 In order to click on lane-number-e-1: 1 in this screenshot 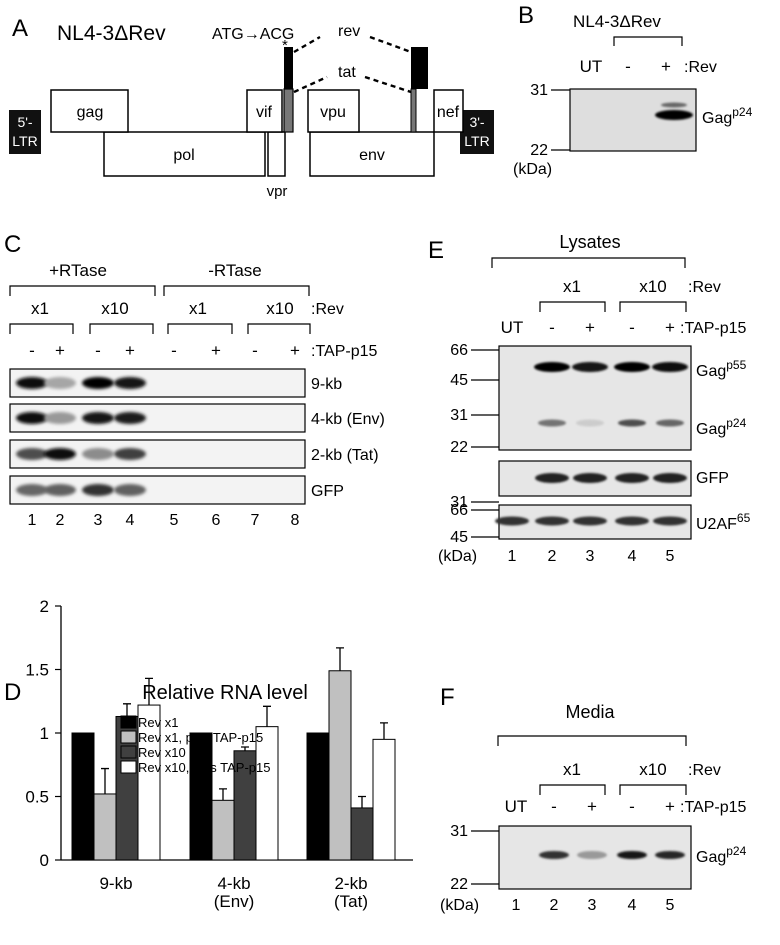, I will do `click(512, 556)`.